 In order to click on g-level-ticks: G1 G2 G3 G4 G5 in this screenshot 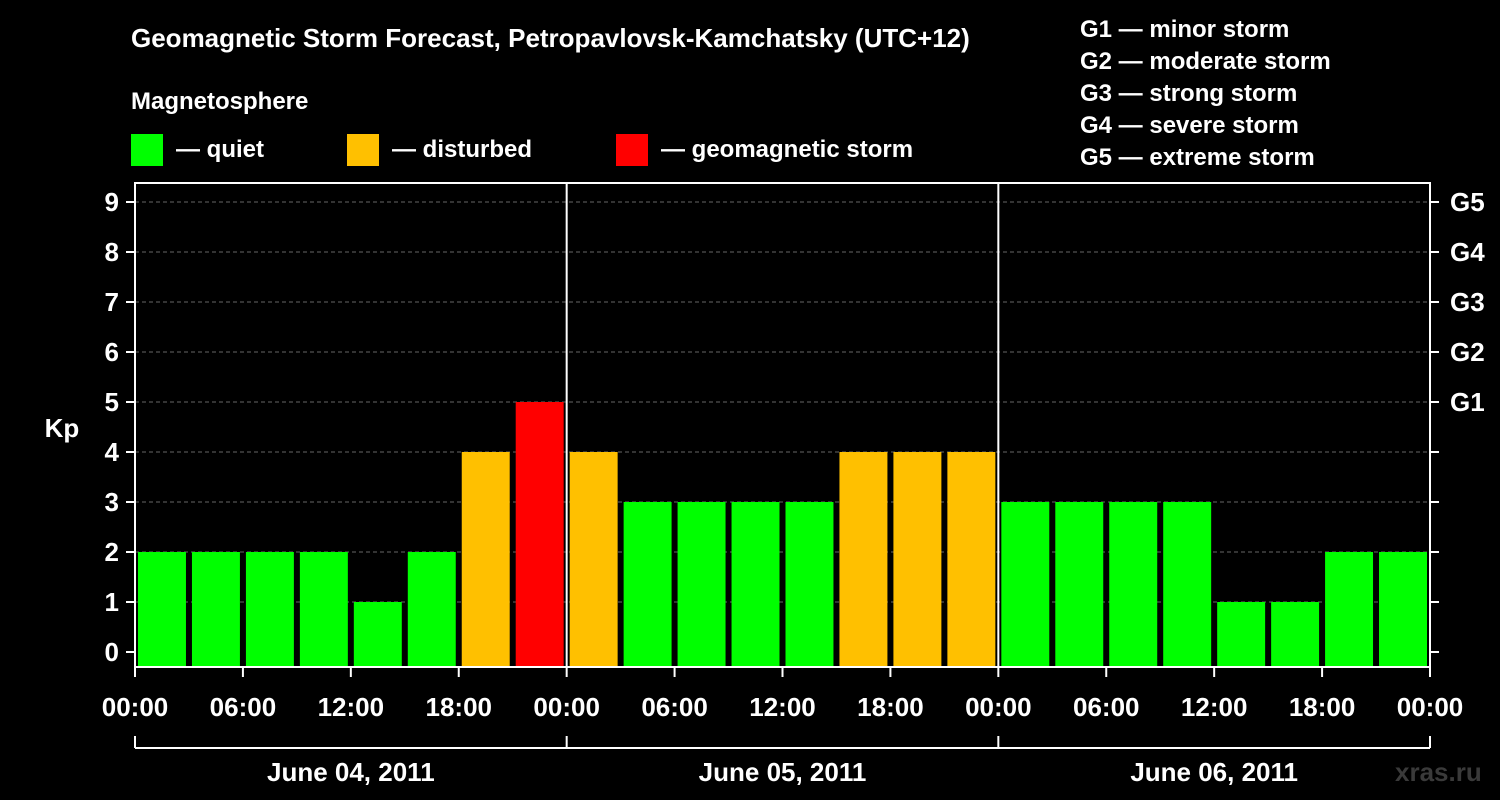, I will do `click(1457, 420)`.